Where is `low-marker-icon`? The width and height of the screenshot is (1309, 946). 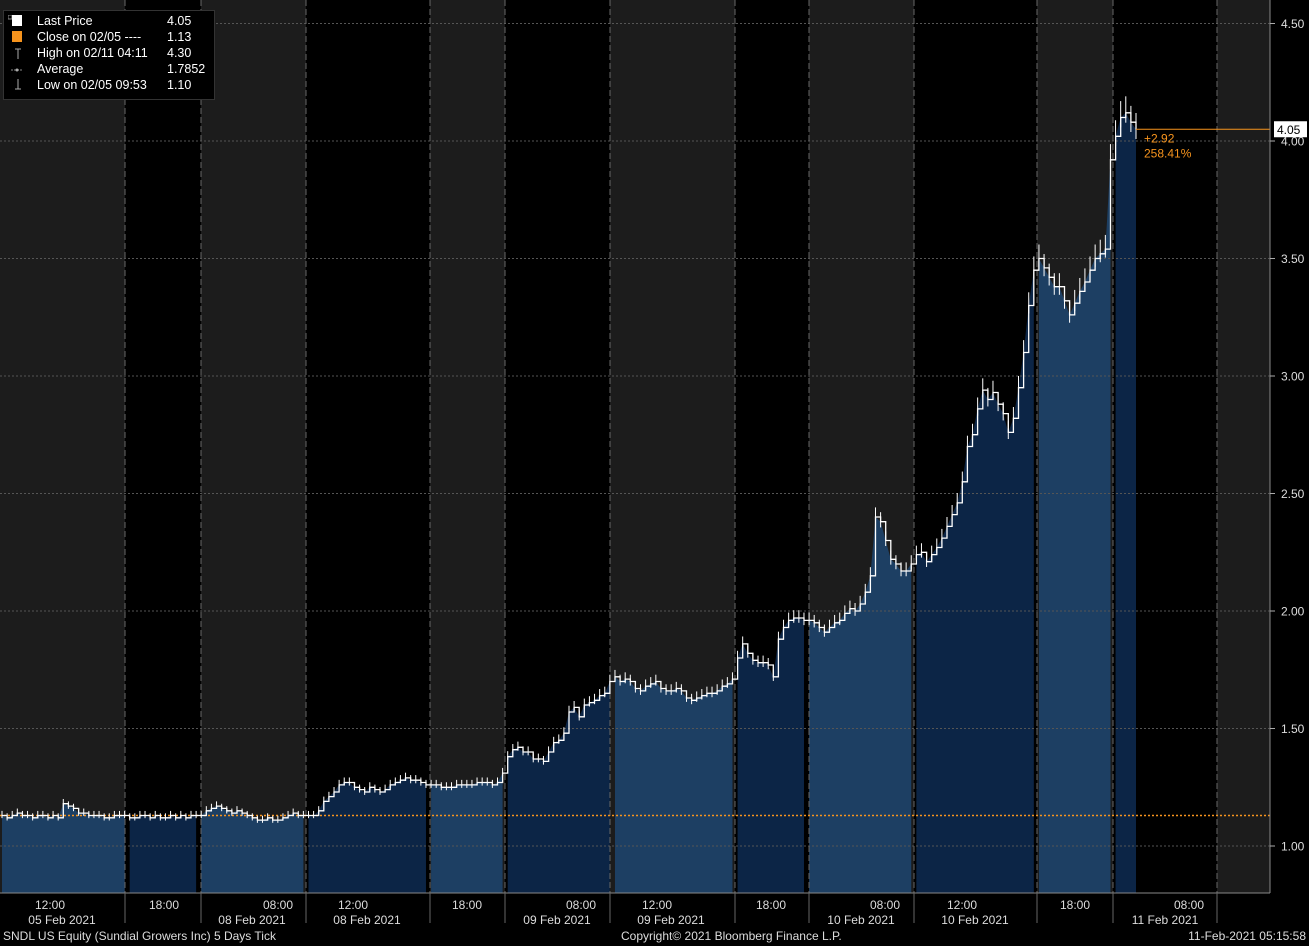
low-marker-icon is located at coordinates (15, 85).